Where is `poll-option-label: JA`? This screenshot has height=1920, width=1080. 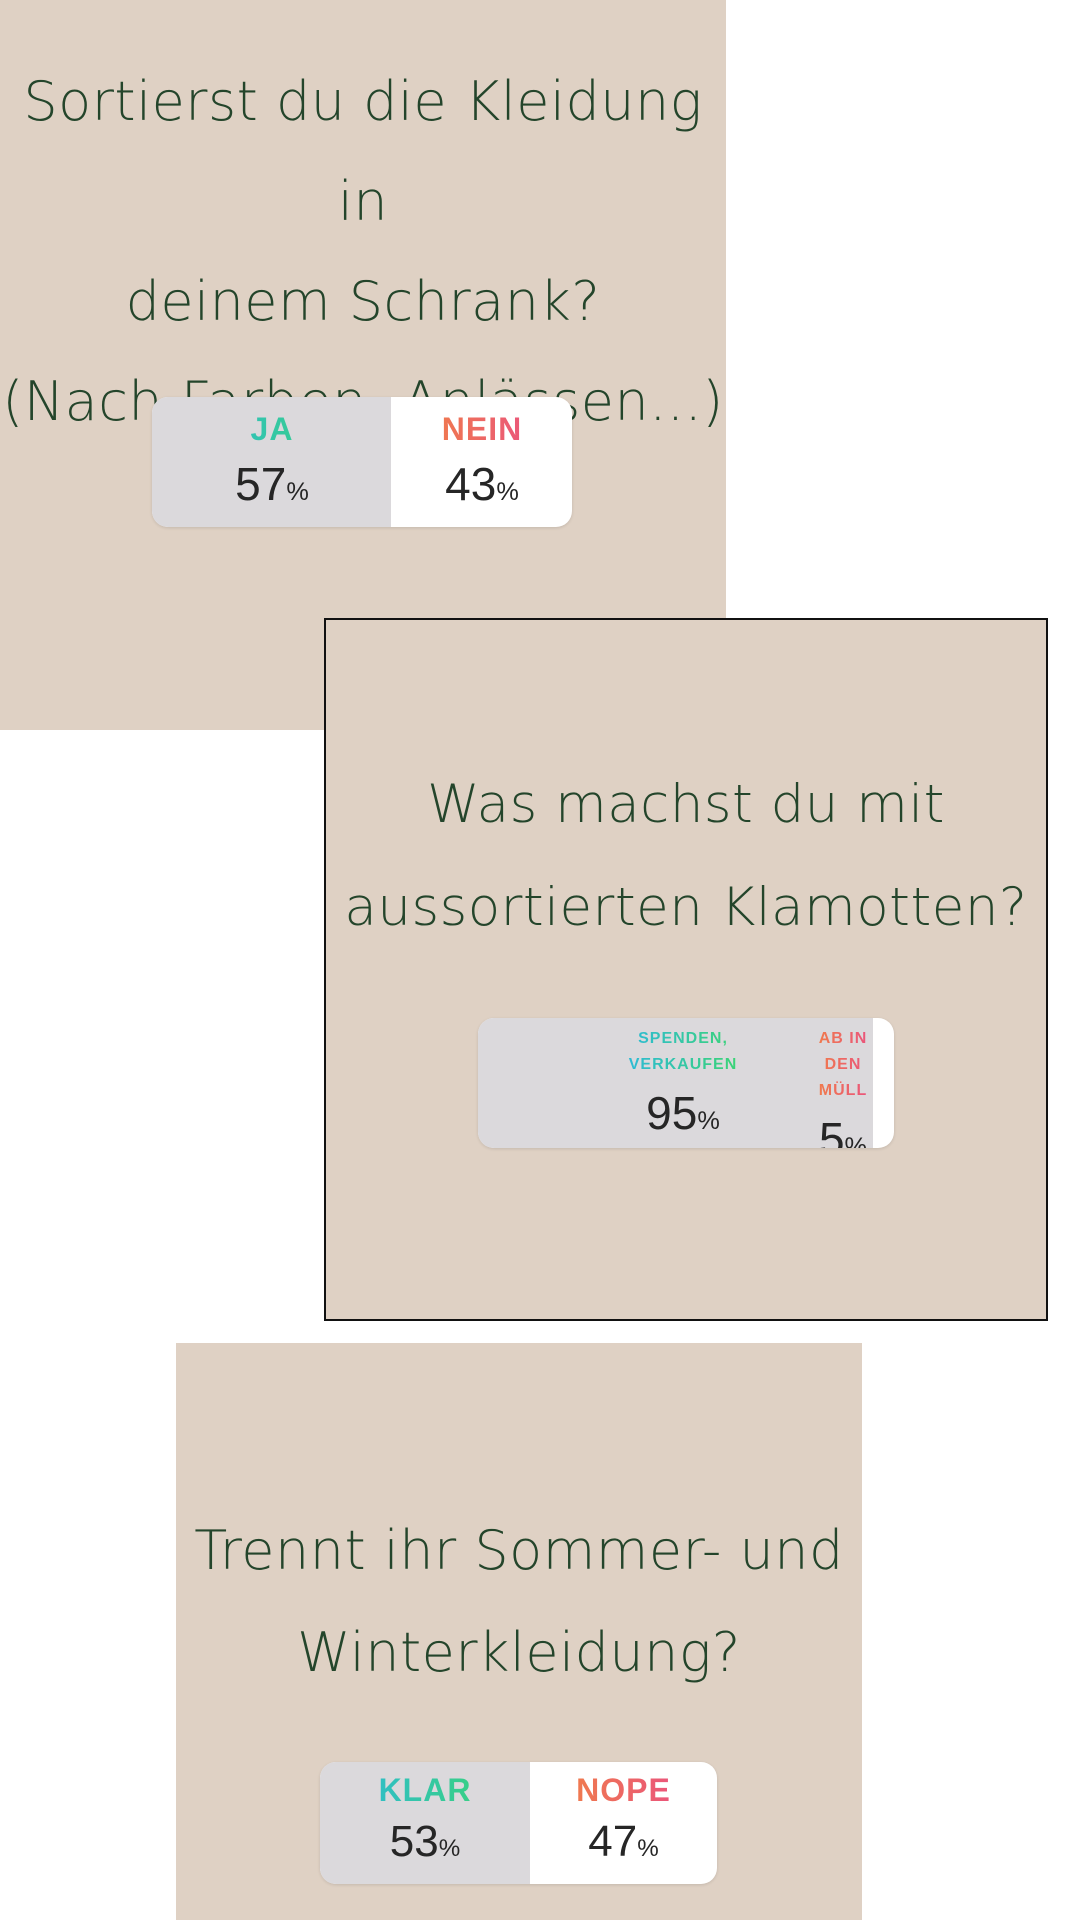 poll-option-label: JA is located at coordinates (272, 429).